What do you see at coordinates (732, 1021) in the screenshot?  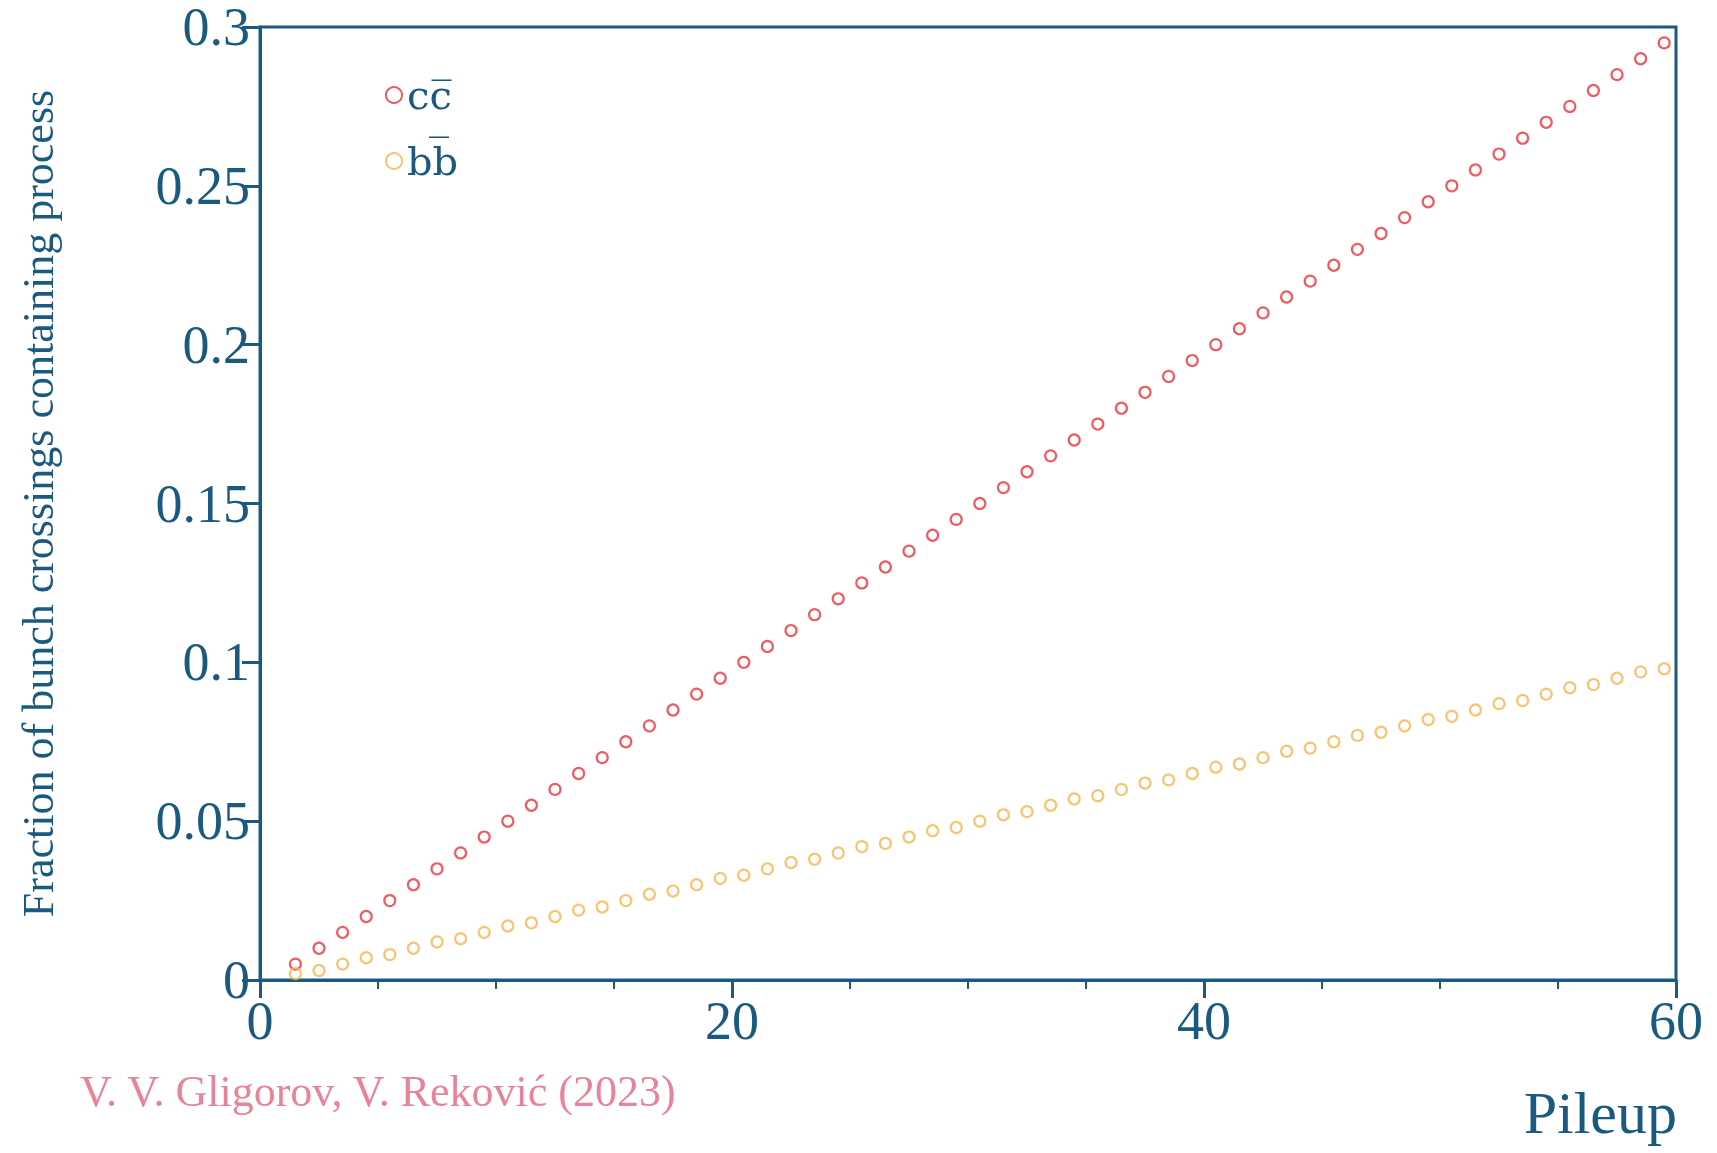 I see `x-tick-label: 20` at bounding box center [732, 1021].